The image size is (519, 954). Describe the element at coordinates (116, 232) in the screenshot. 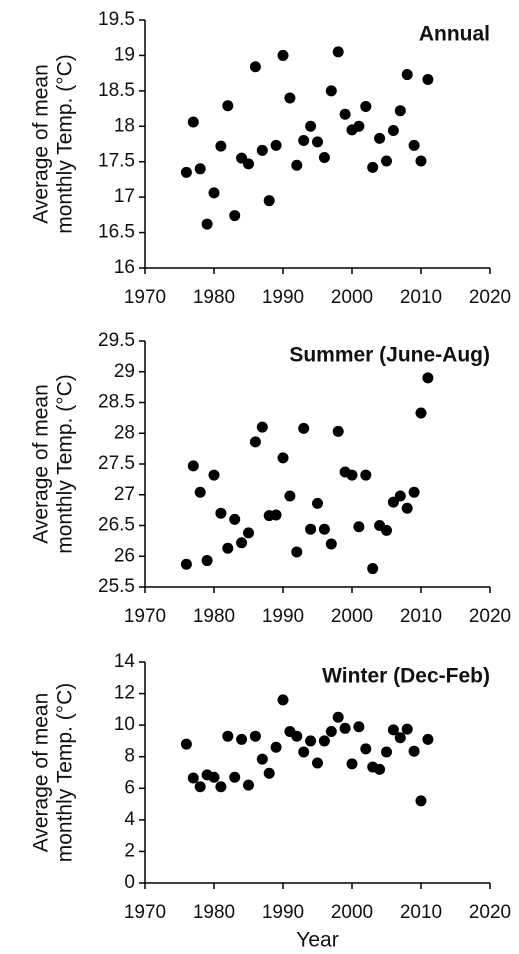

I see `y-tick-label: 16.5` at that location.